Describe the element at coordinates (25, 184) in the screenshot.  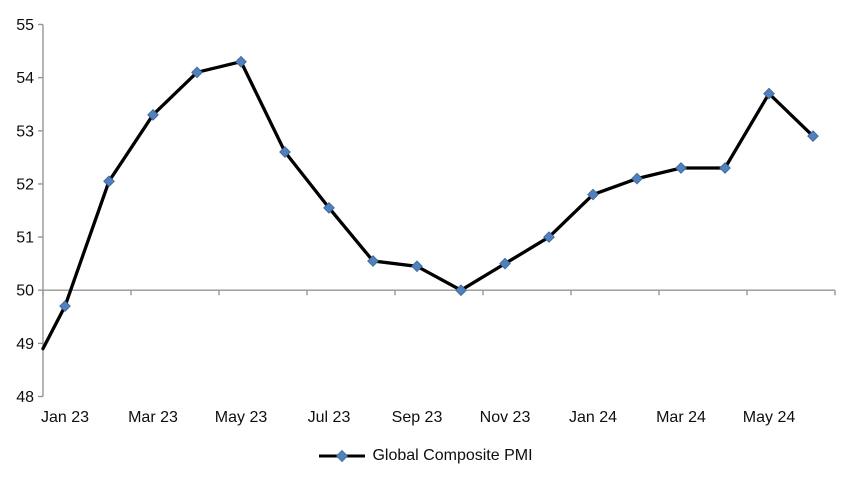
I see `y-axis-tick-label: 52` at that location.